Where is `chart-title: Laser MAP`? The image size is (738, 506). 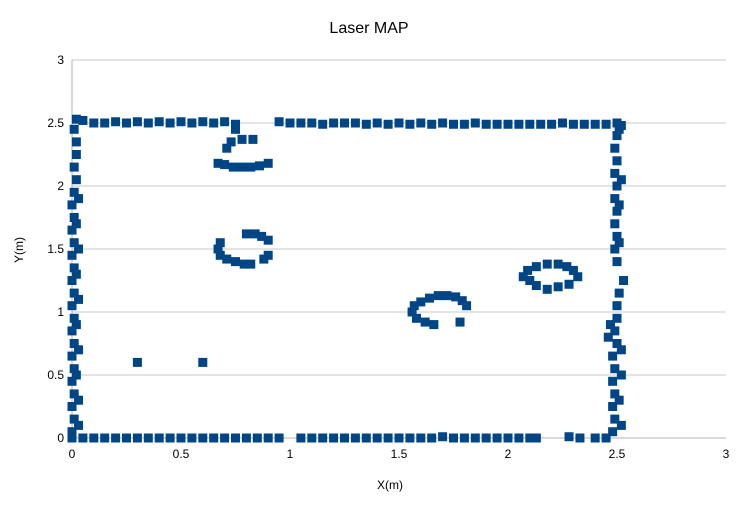
chart-title: Laser MAP is located at coordinates (368, 28).